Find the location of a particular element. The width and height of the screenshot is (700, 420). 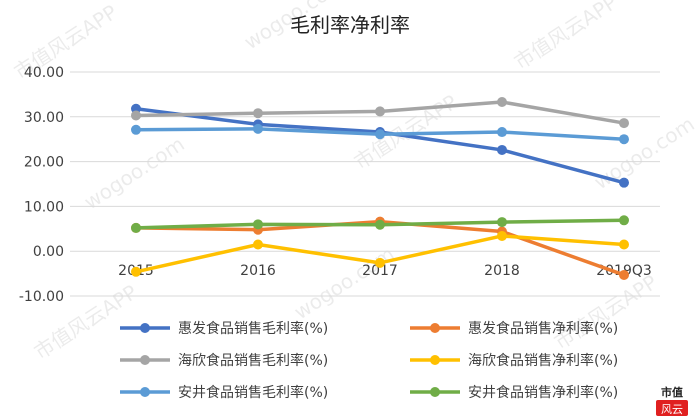

chart-title: 毛利率净利率 is located at coordinates (350, 25).